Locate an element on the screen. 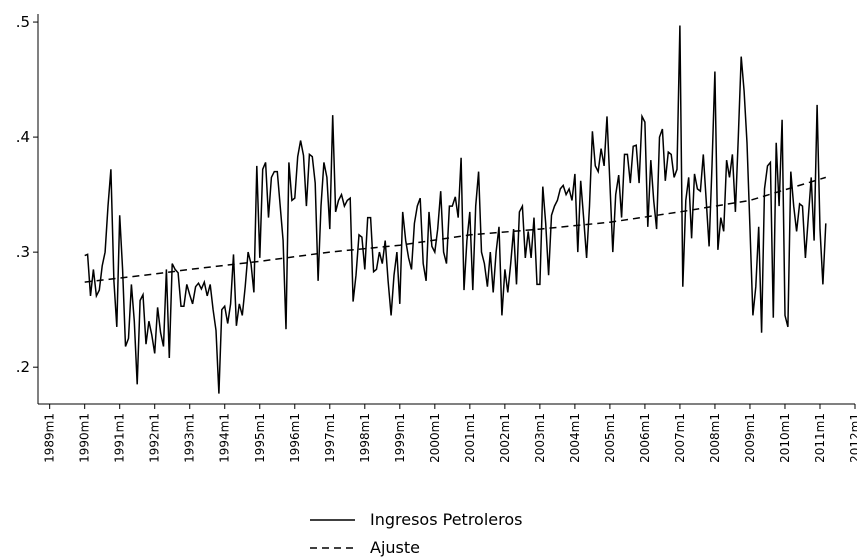  y-tick-label: .2 is located at coordinates (23, 367).